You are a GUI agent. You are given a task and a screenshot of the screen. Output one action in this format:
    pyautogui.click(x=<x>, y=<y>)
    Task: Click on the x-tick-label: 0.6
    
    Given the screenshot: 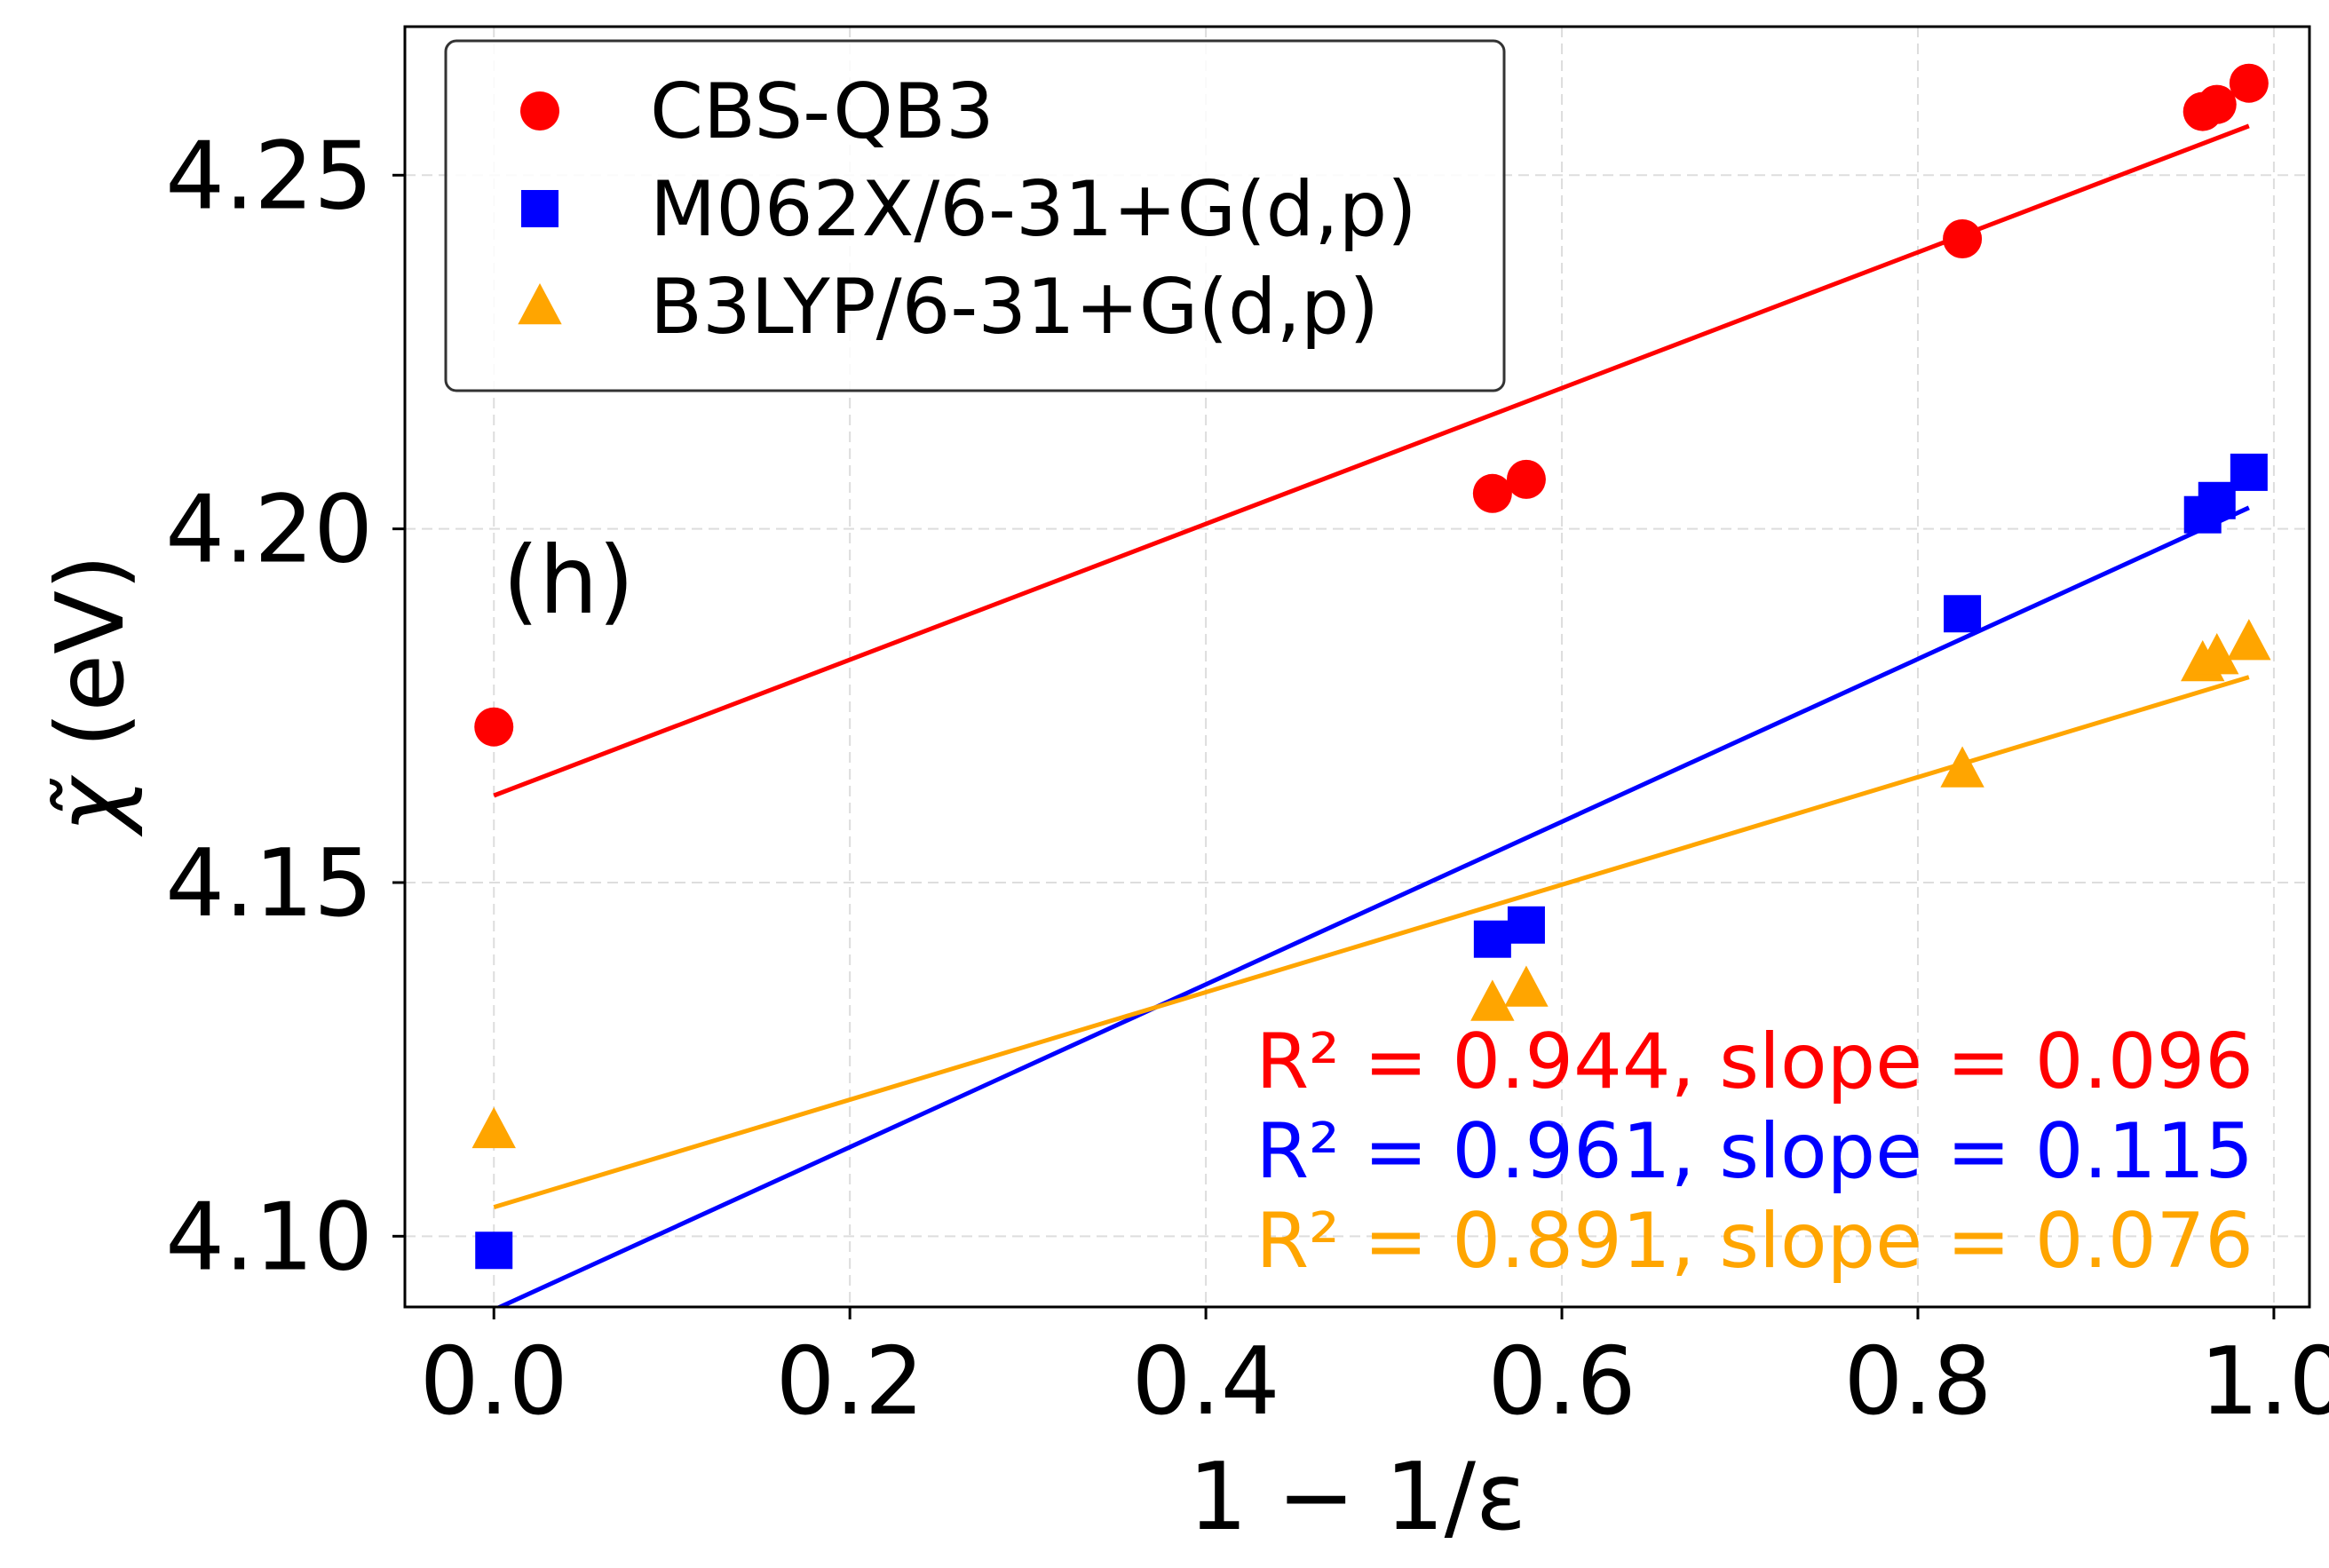 What is the action you would take?
    pyautogui.click(x=1562, y=1381)
    